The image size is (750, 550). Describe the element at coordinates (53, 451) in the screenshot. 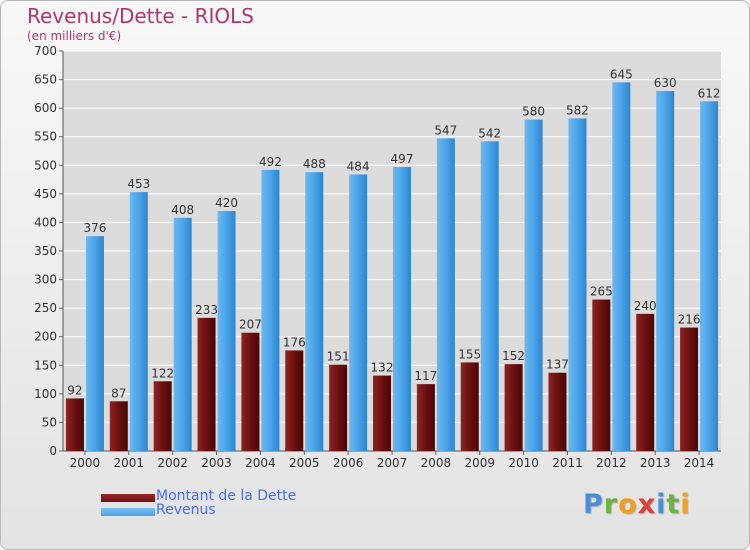

I see `y-tick-label: 0` at that location.